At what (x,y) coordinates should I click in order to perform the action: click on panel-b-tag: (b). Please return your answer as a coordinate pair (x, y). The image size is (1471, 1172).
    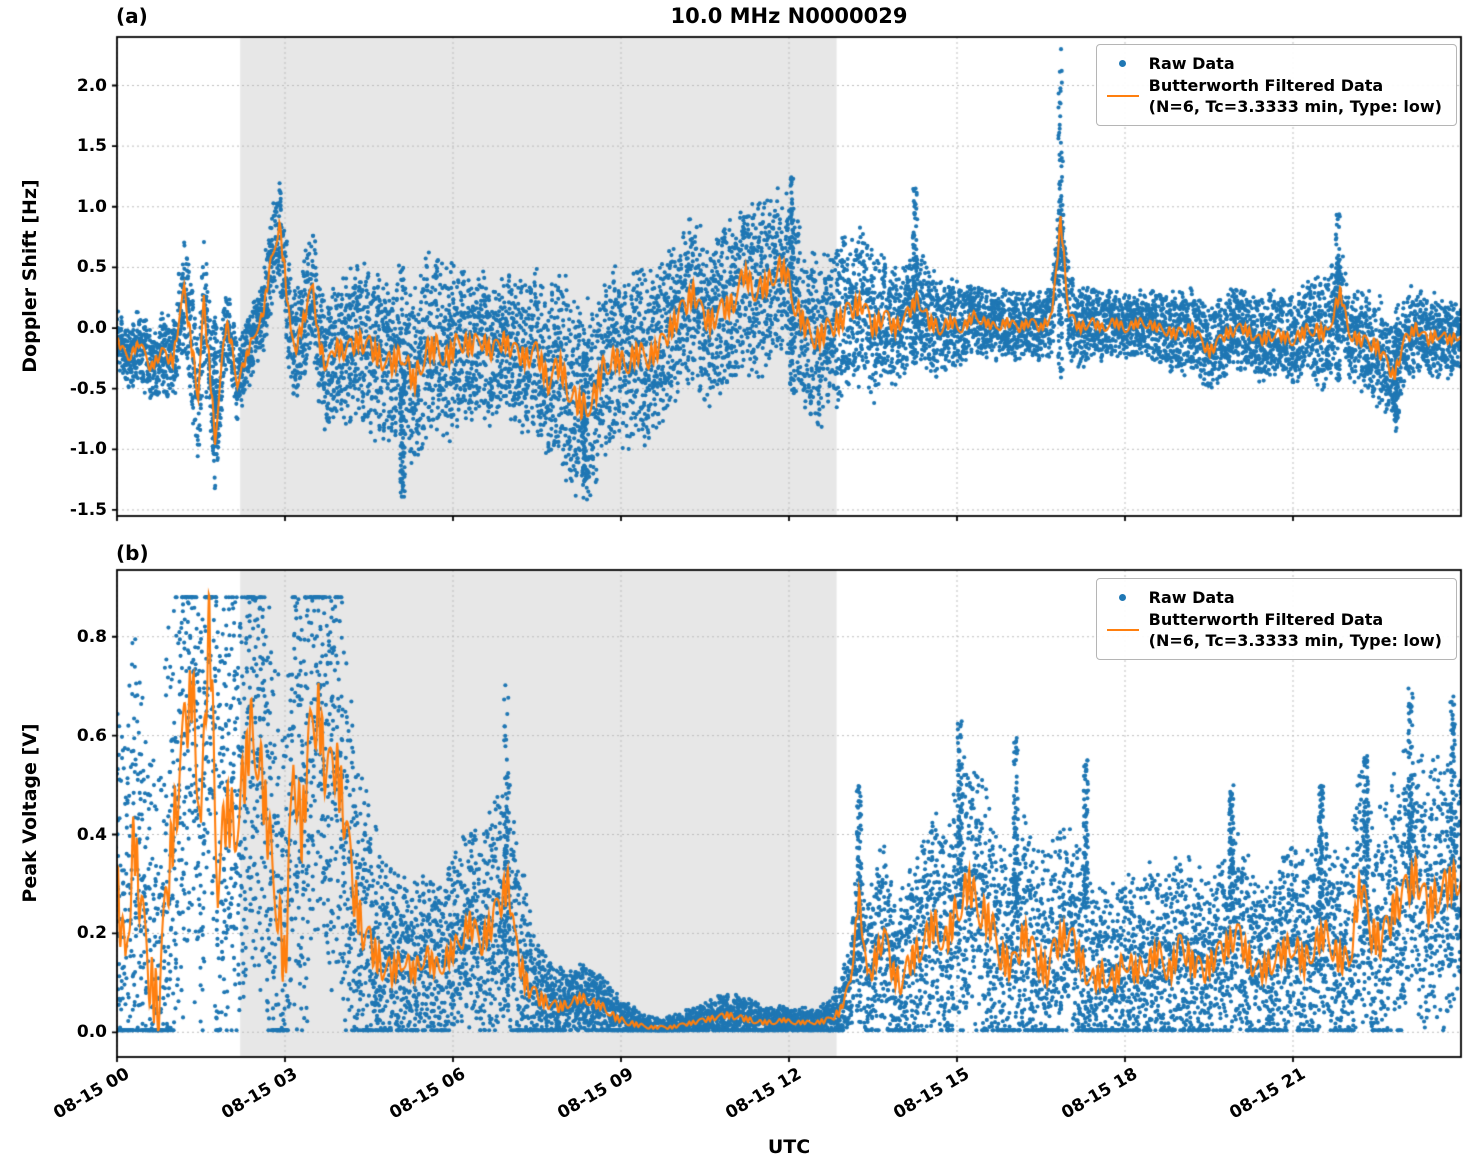
    Looking at the image, I should click on (132, 553).